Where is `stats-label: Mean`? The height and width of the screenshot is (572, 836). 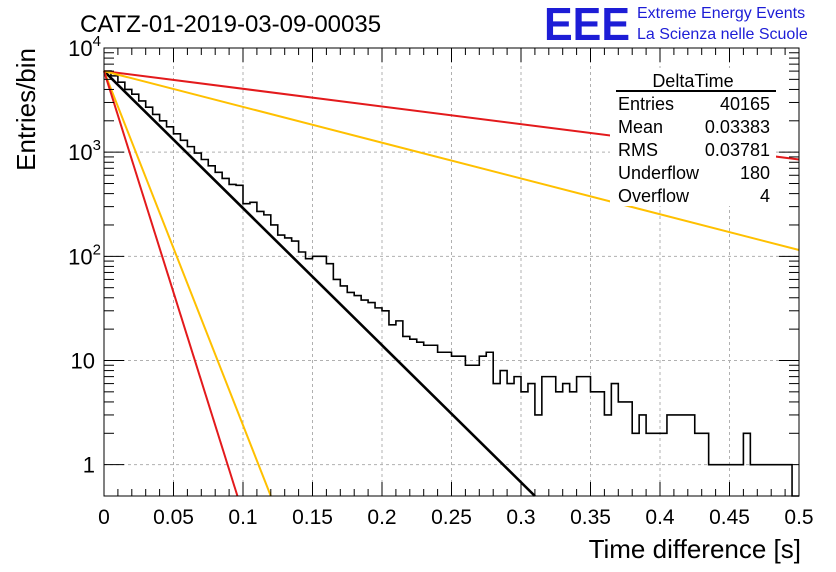
stats-label: Mean is located at coordinates (640, 127).